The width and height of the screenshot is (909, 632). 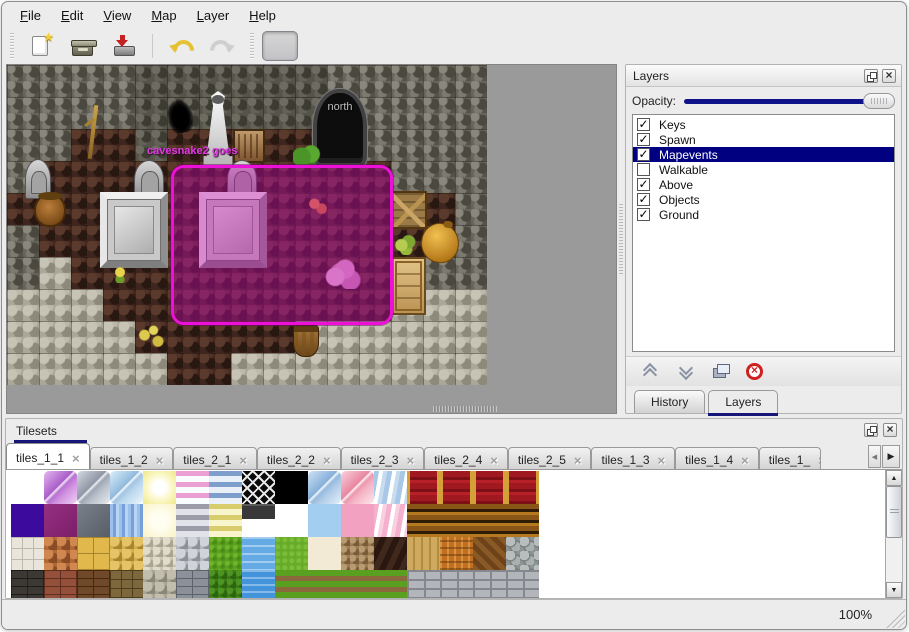 I want to click on layer-row-mapevents: Mapevents, so click(x=763, y=154).